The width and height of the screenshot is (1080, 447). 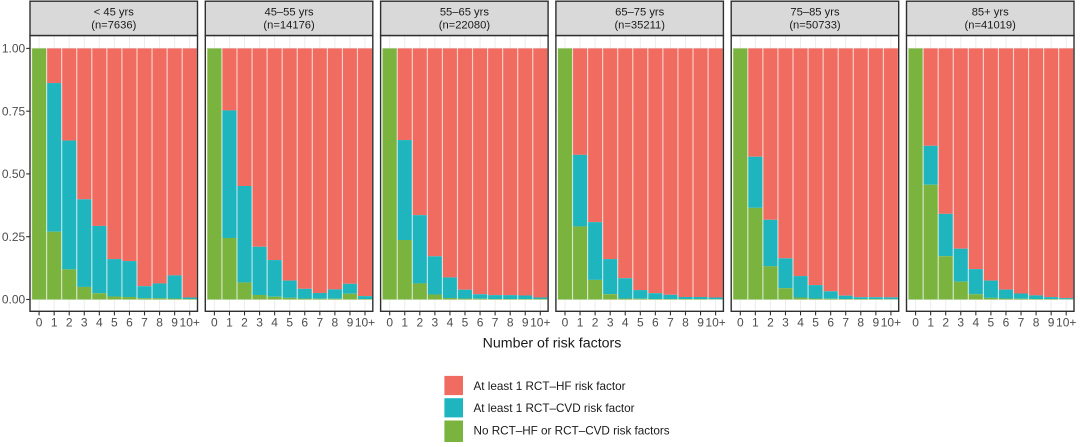 What do you see at coordinates (550, 386) in the screenshot?
I see `svg-text: At least 1 RCT–HF risk factor` at bounding box center [550, 386].